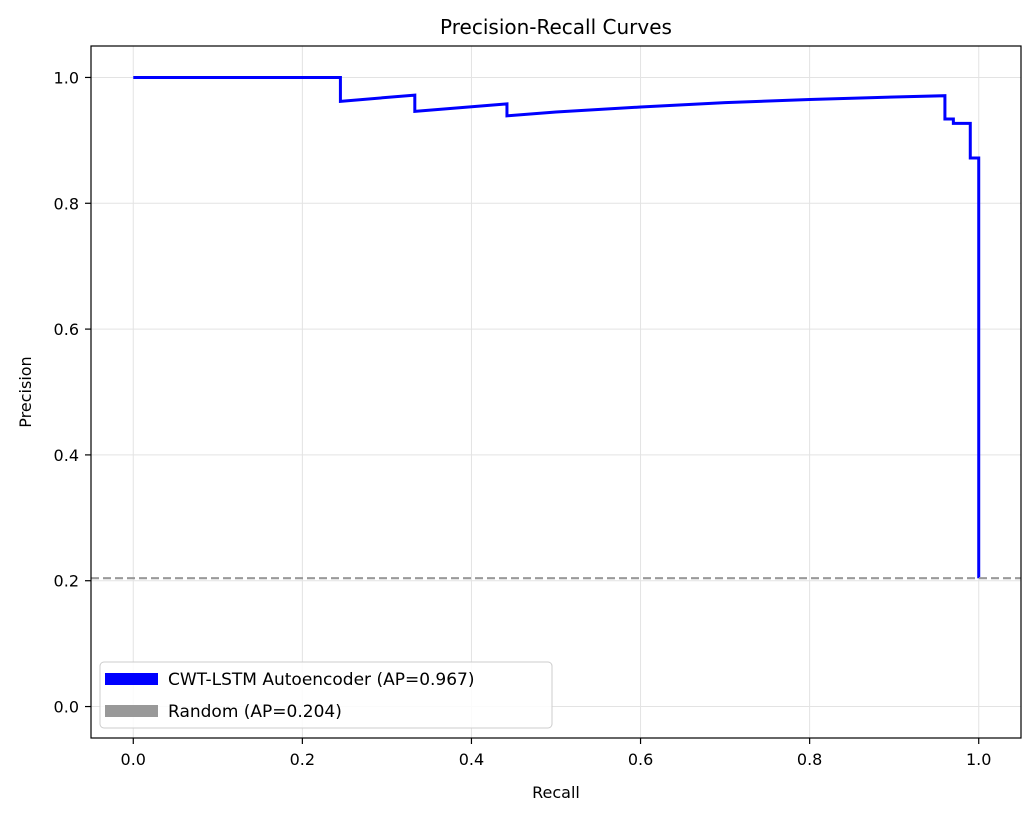  I want to click on y-tick-label: 0.2, so click(66, 581).